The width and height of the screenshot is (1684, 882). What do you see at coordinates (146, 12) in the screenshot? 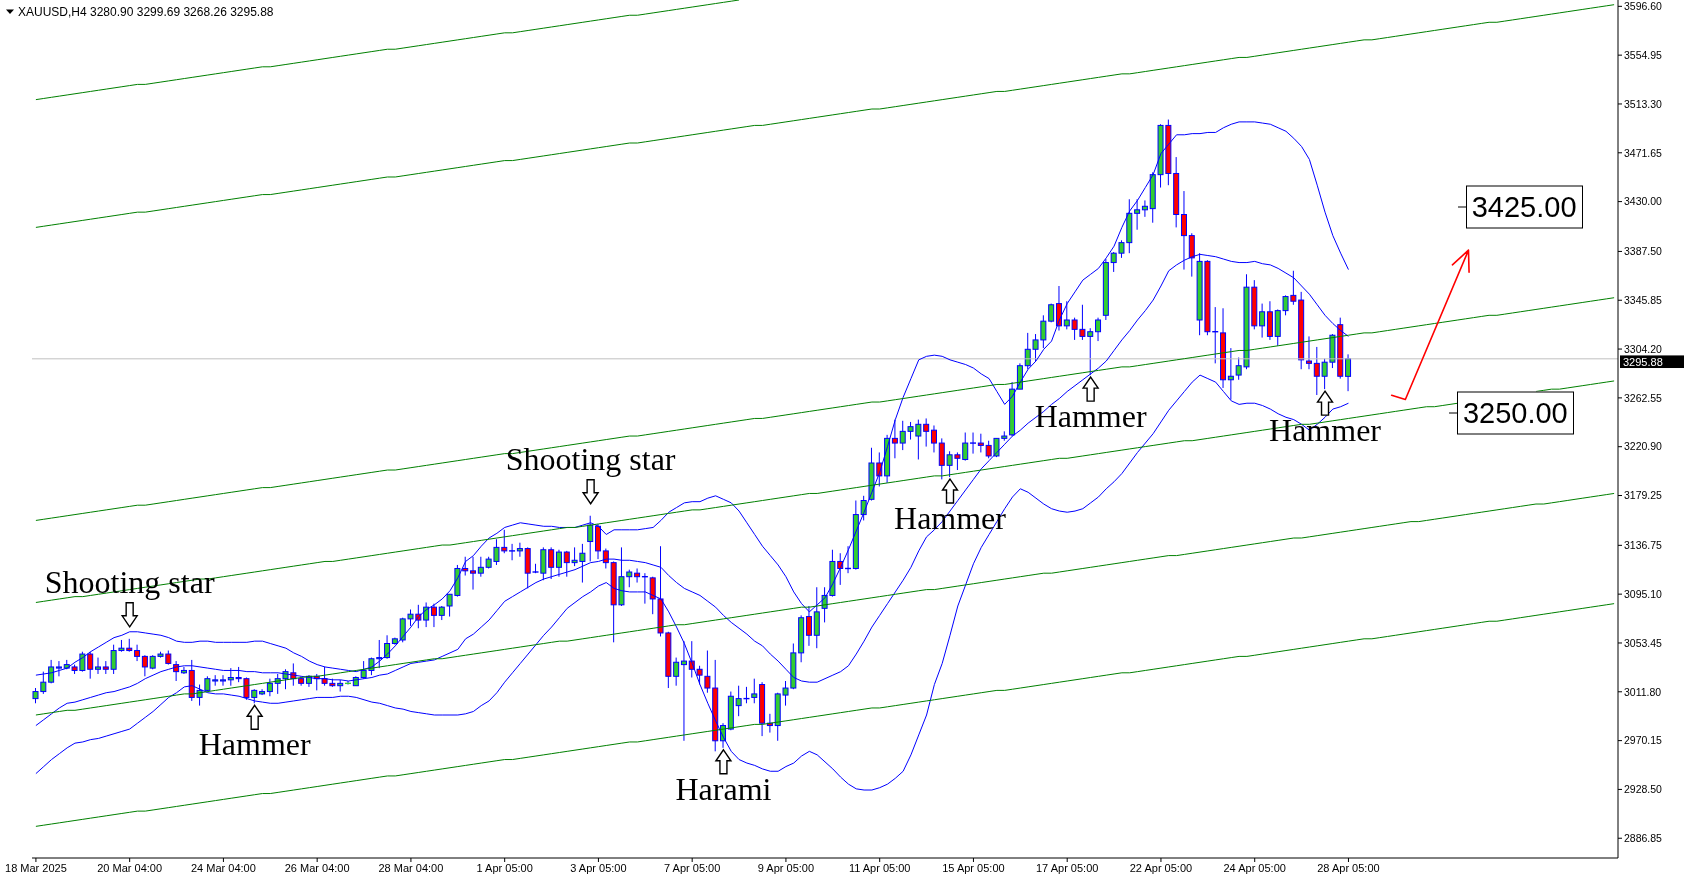
I see `chart-title: XAUUSD,H4 3280.90 3299.69 3268.26 3295.88` at bounding box center [146, 12].